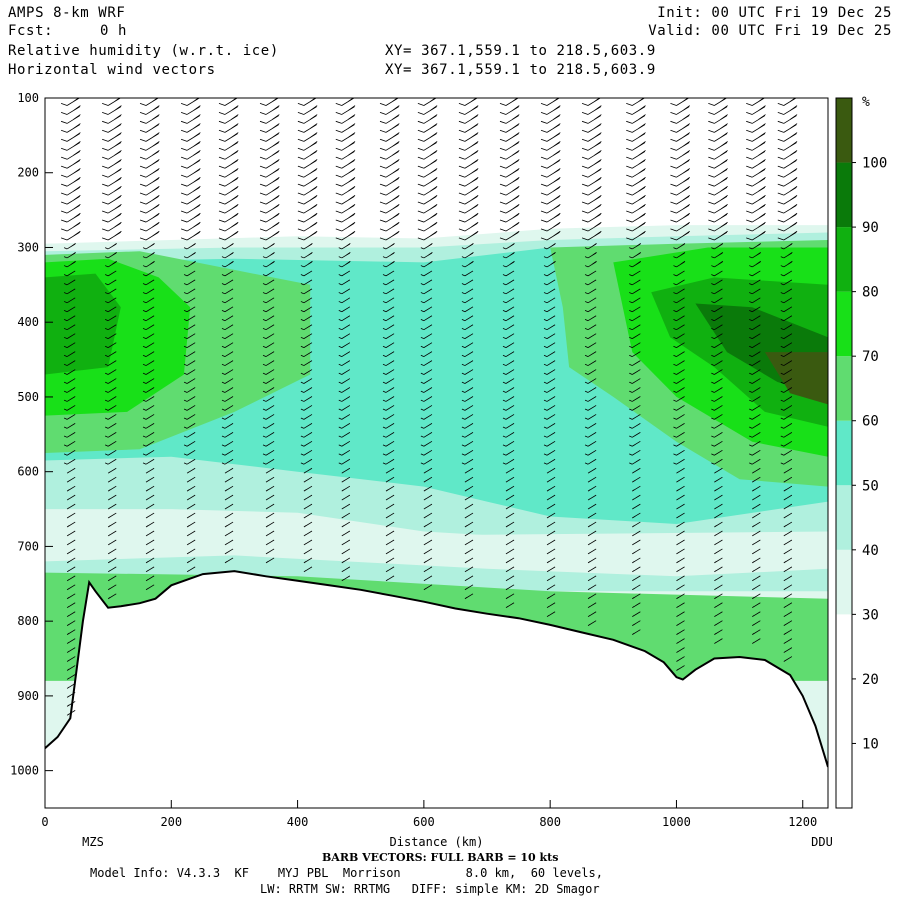 The image size is (900, 900). What do you see at coordinates (774, 13) in the screenshot?
I see `init-time: Init: 00 UTC Fri 19 Dec 25` at bounding box center [774, 13].